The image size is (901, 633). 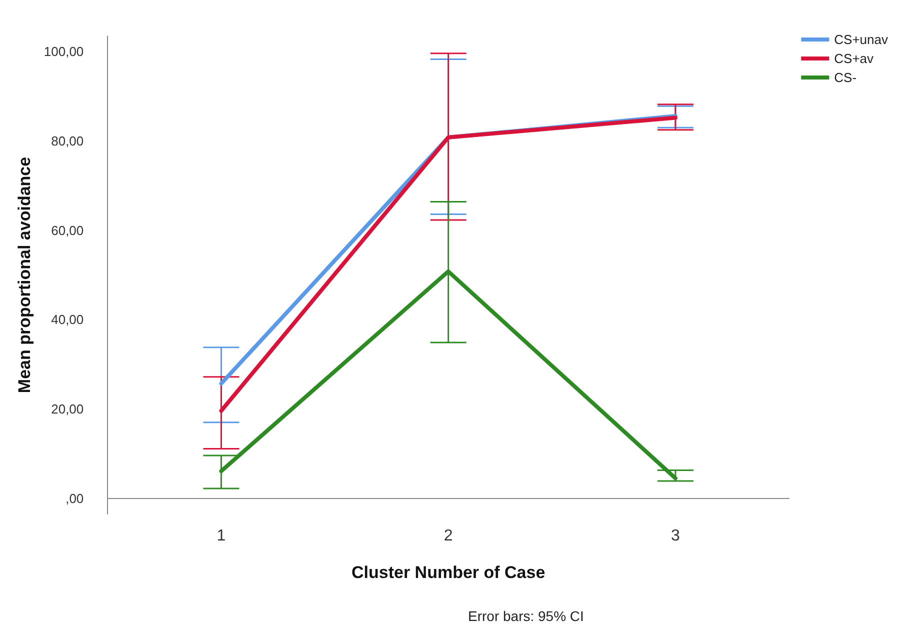 What do you see at coordinates (854, 58) in the screenshot?
I see `legend-label: CS+av` at bounding box center [854, 58].